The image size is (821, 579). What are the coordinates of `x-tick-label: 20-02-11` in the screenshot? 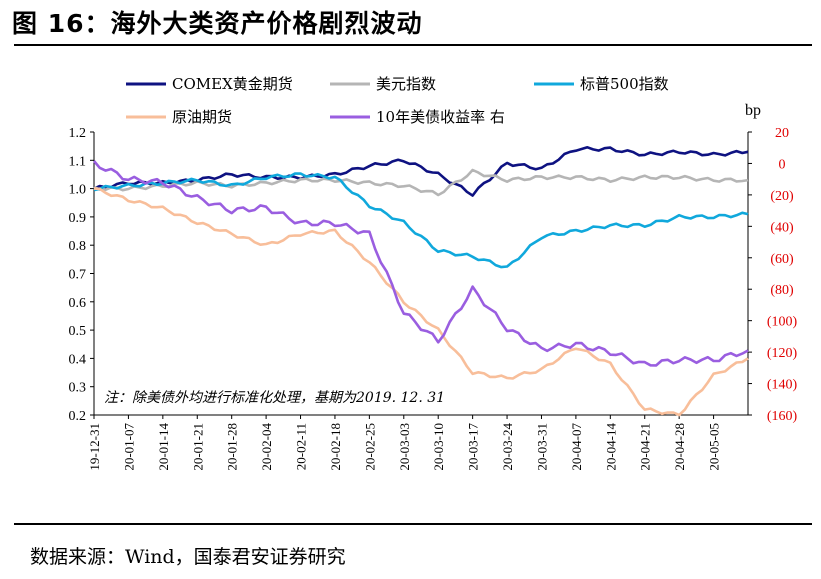 It's located at (301, 446).